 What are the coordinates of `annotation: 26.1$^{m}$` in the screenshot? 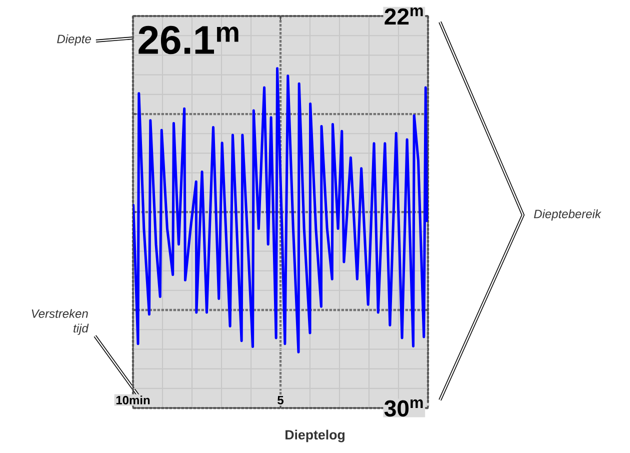 It's located at (188, 40).